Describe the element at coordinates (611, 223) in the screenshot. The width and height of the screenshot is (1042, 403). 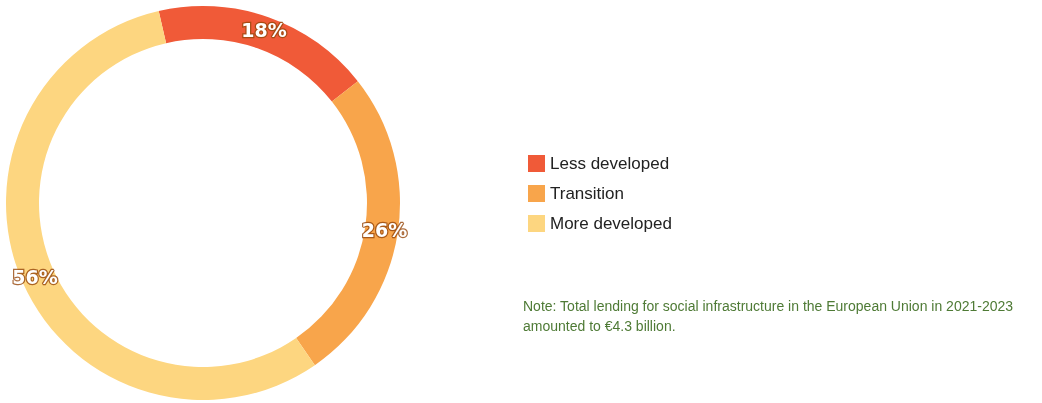
I see `legend-label: More developed` at that location.